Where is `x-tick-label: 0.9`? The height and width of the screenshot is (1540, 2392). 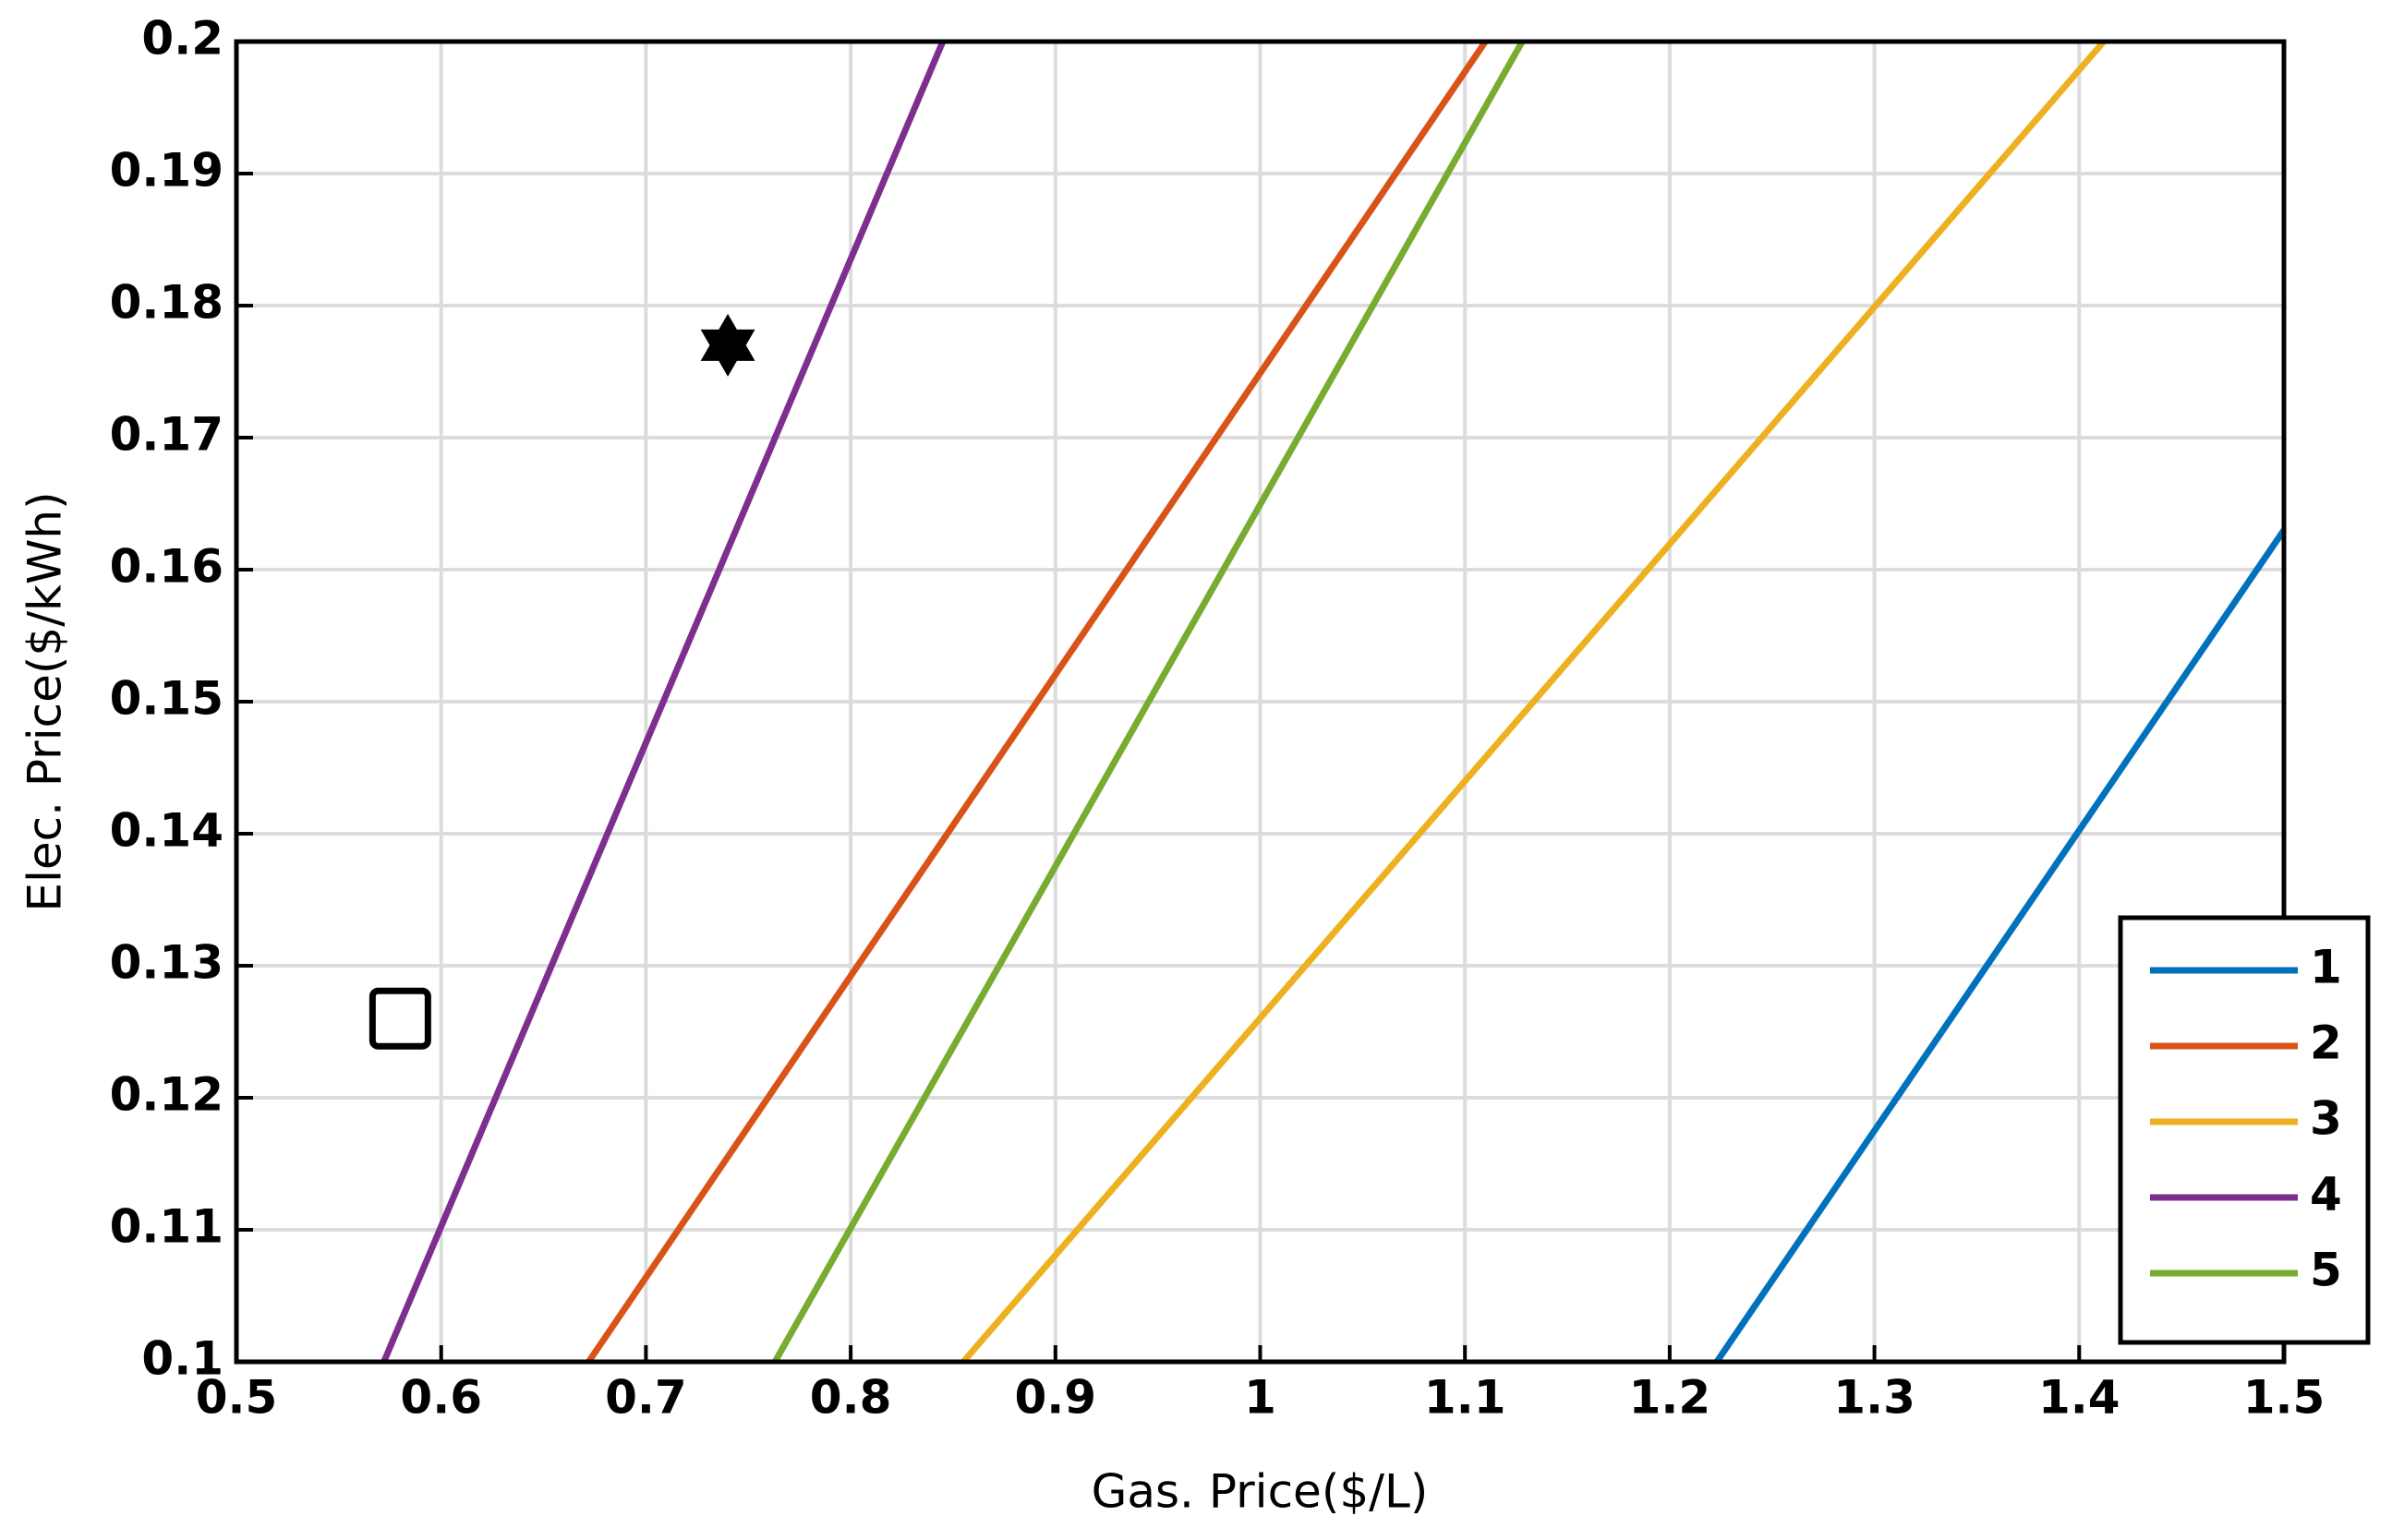 x-tick-label: 0.9 is located at coordinates (1056, 1398).